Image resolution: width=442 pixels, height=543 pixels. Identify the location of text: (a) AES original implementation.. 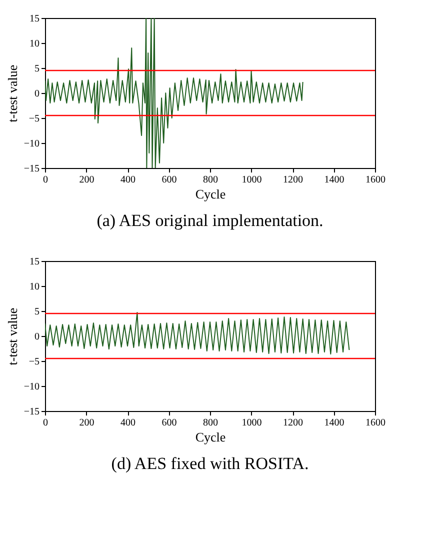
(210, 220).